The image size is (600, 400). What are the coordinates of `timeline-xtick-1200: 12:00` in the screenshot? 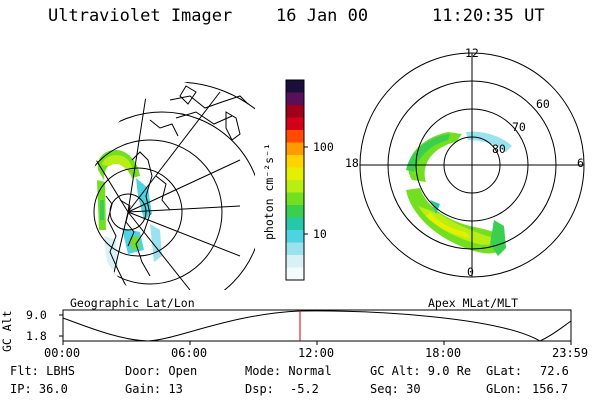 It's located at (316, 353).